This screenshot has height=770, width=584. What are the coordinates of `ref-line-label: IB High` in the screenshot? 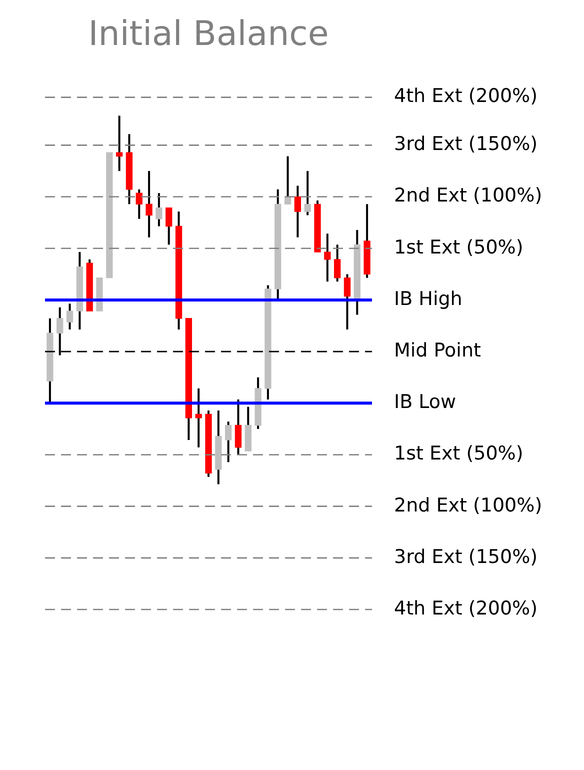 It's located at (428, 299).